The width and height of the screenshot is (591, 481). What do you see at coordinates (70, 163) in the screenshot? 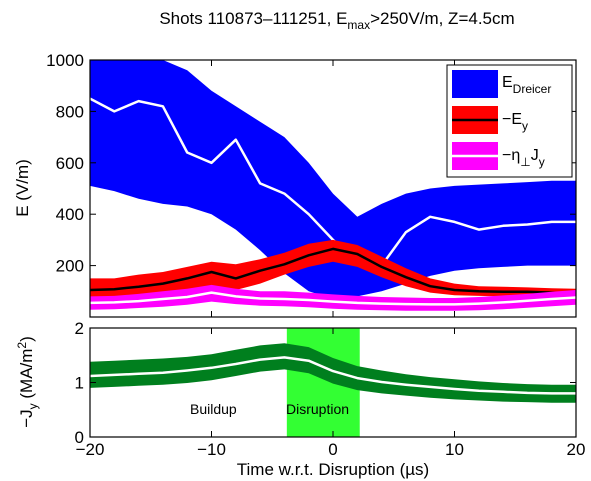
I see `top-ytick-label: 600` at bounding box center [70, 163].